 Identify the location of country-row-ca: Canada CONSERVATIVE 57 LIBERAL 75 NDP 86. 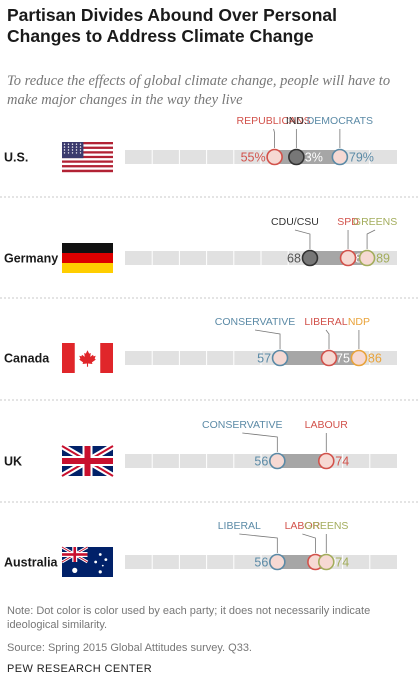
(200, 344).